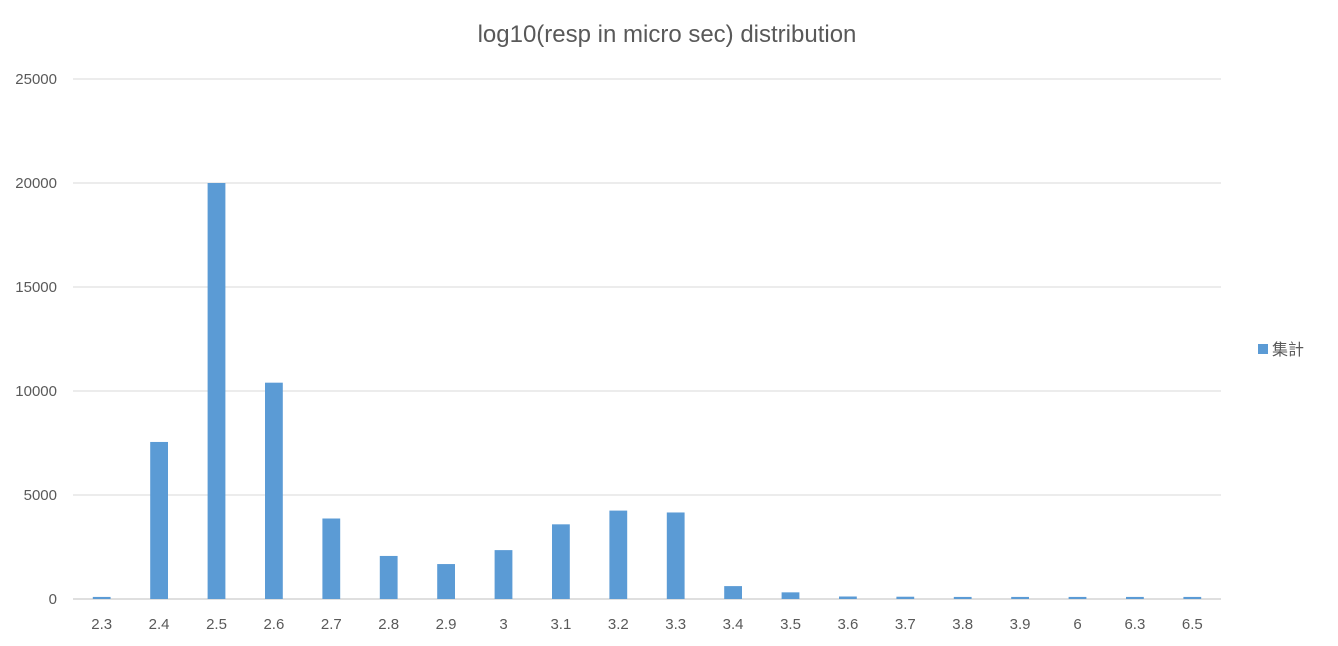  What do you see at coordinates (40, 495) in the screenshot?
I see `y-tick-label: 5000` at bounding box center [40, 495].